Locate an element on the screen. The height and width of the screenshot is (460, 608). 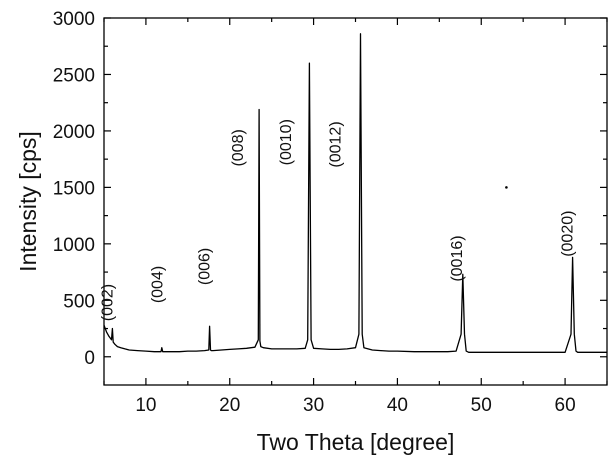
peak-label: (008) is located at coordinates (238, 147).